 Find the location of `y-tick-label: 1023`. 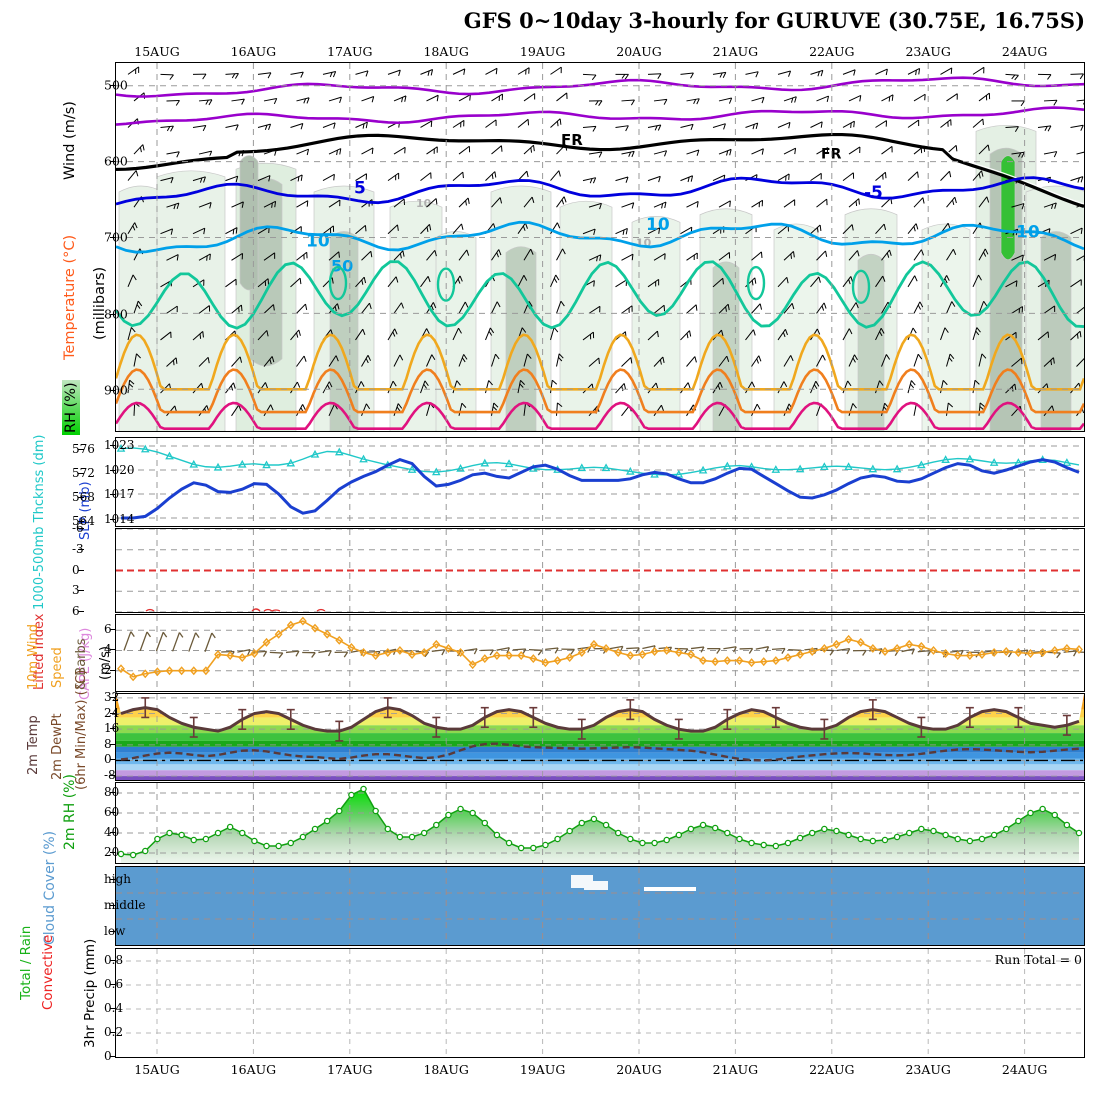

y-tick-label: 1023 is located at coordinates (119, 445).